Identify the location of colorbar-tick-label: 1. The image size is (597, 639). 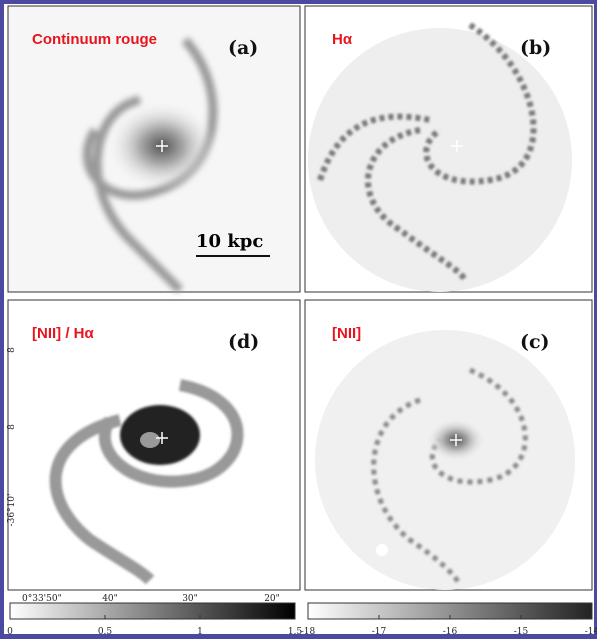
(200, 632).